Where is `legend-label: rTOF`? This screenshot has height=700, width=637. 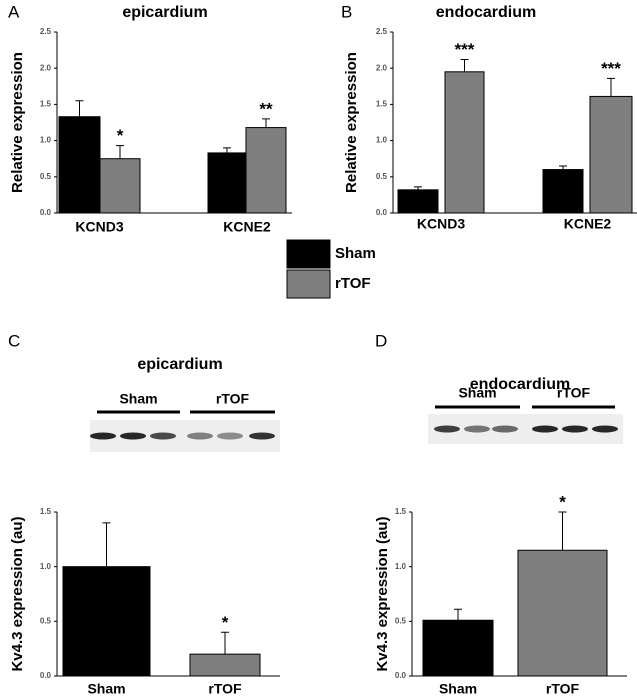 legend-label: rTOF is located at coordinates (353, 283).